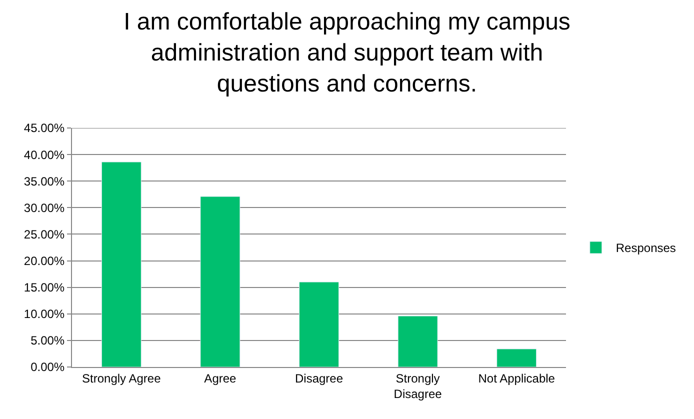  I want to click on y-tick-label: 20.00%, so click(44, 261).